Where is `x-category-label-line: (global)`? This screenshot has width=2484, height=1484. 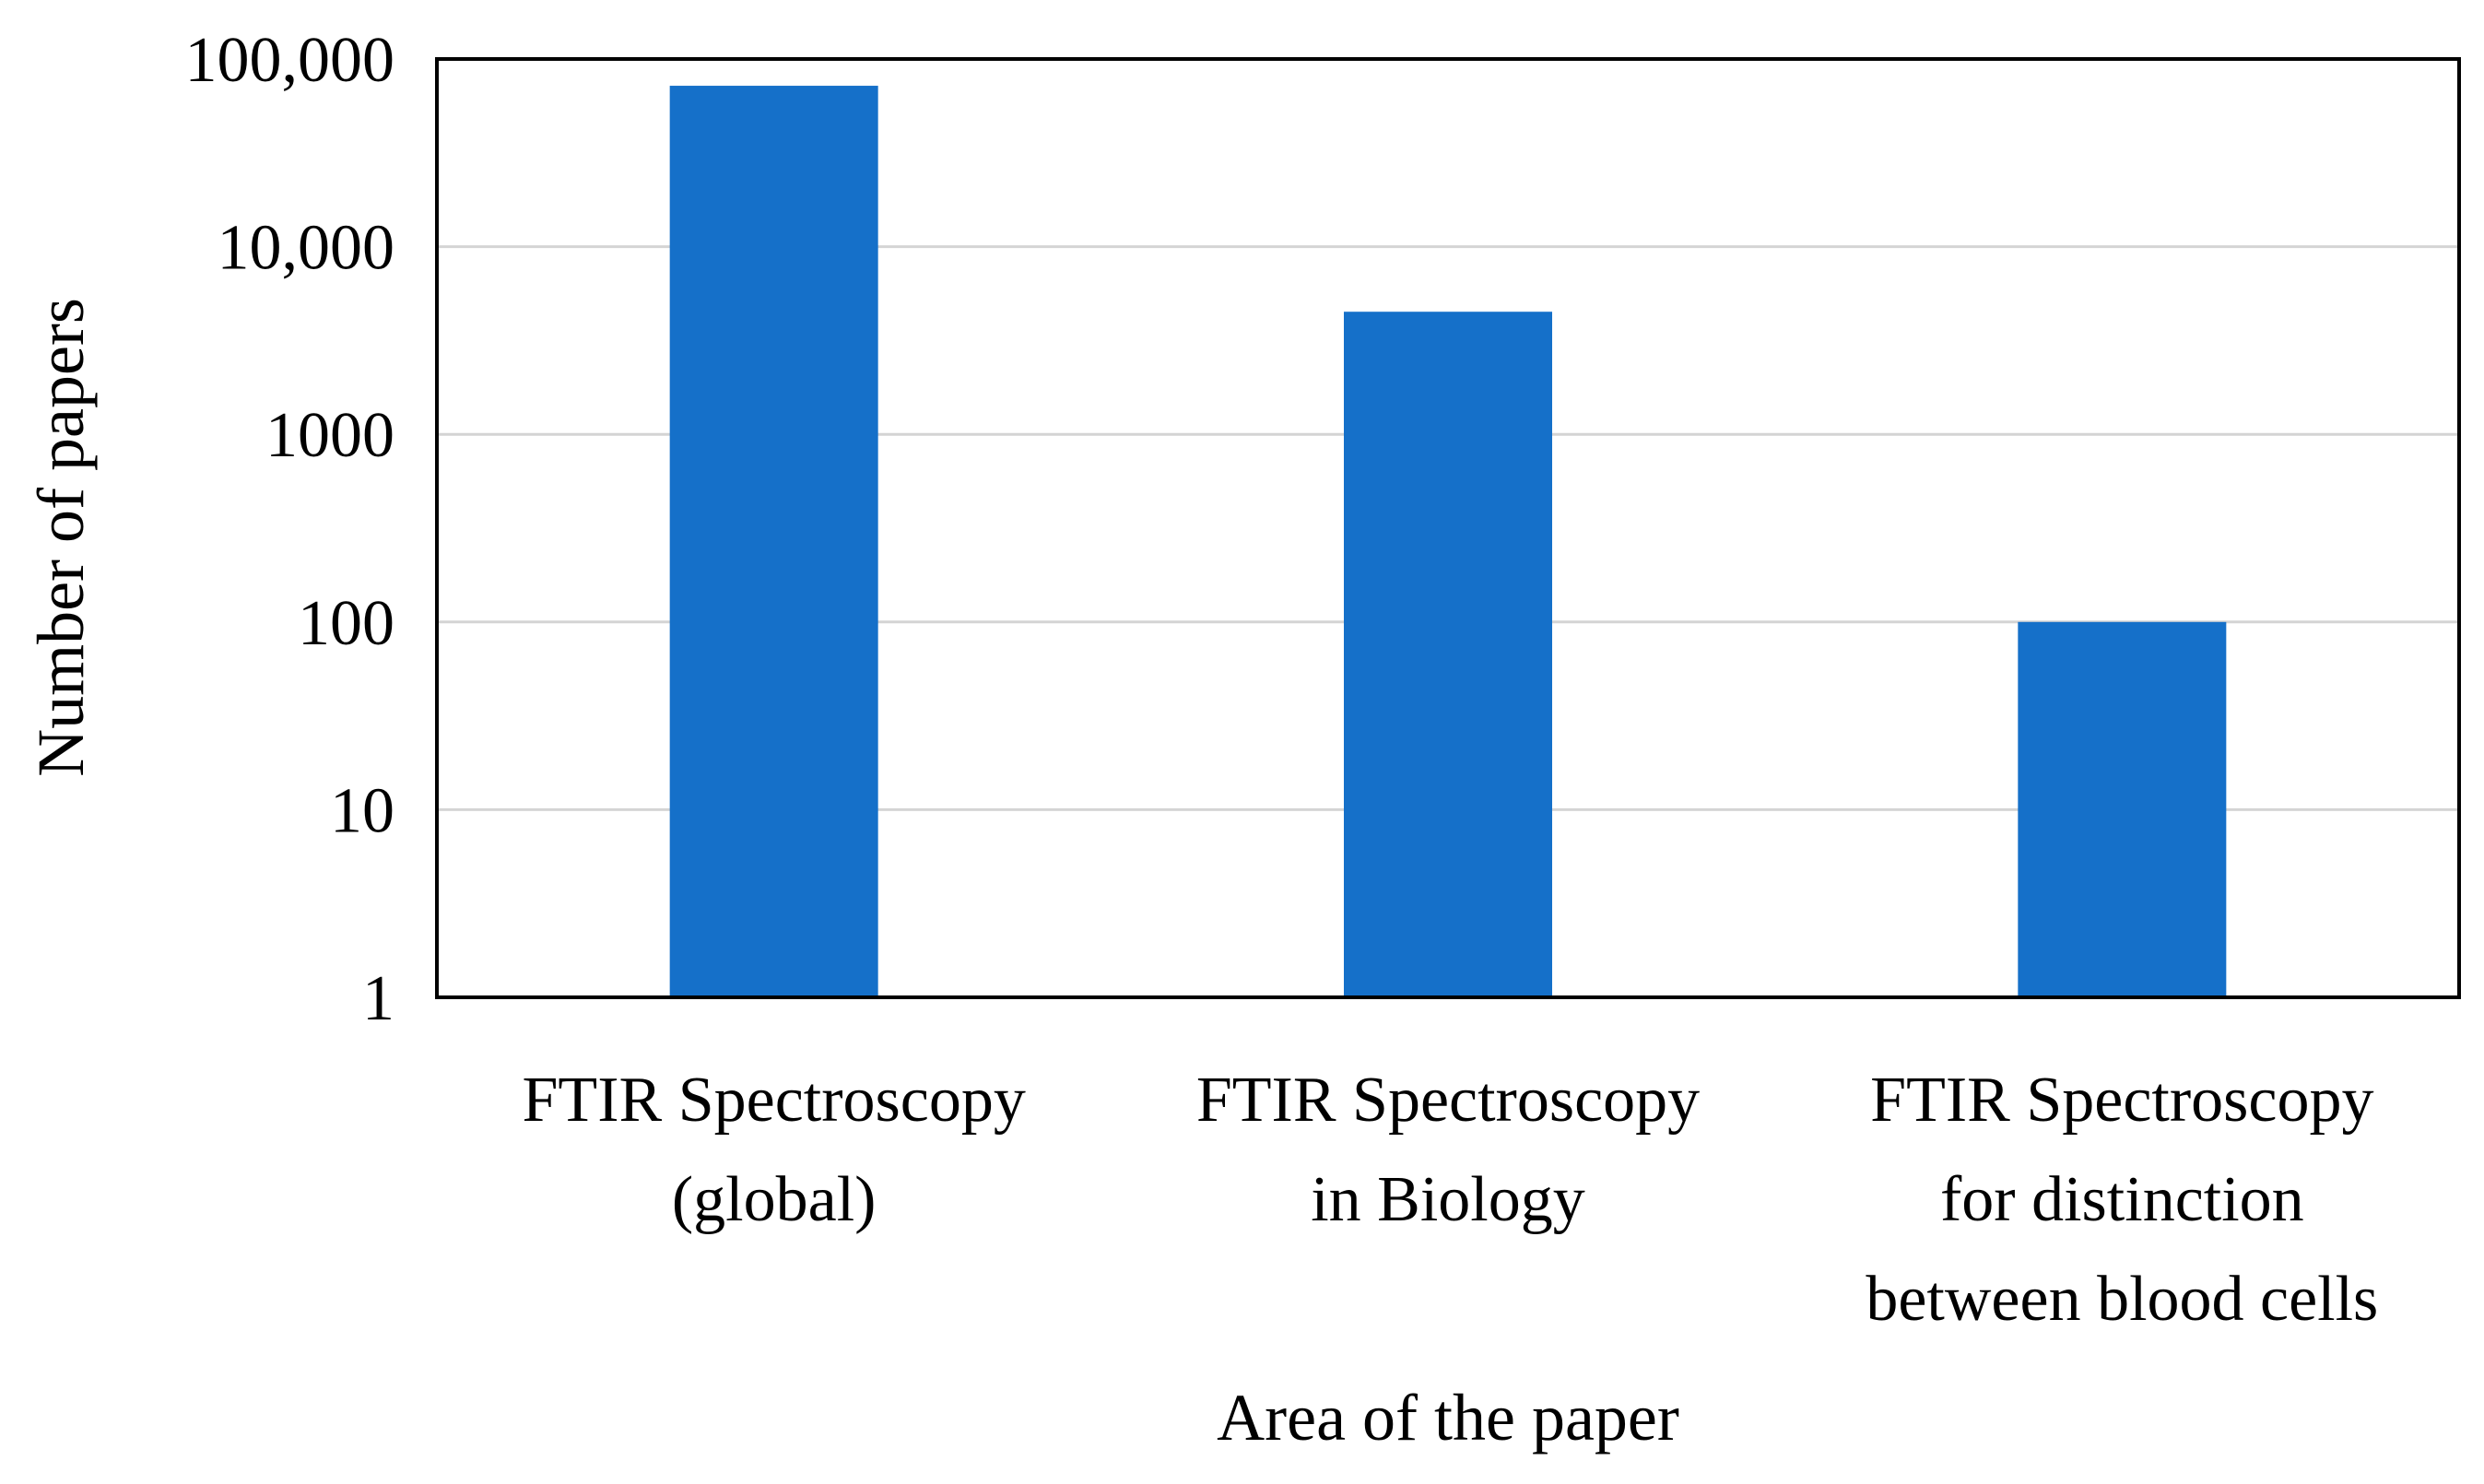 x-category-label-line: (global) is located at coordinates (774, 1200).